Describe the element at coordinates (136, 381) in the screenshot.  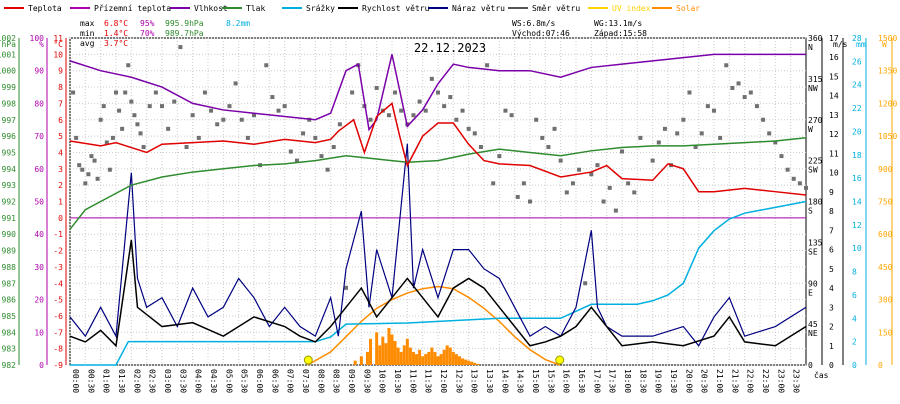
I see `x-tick-label: 02:00` at that location.